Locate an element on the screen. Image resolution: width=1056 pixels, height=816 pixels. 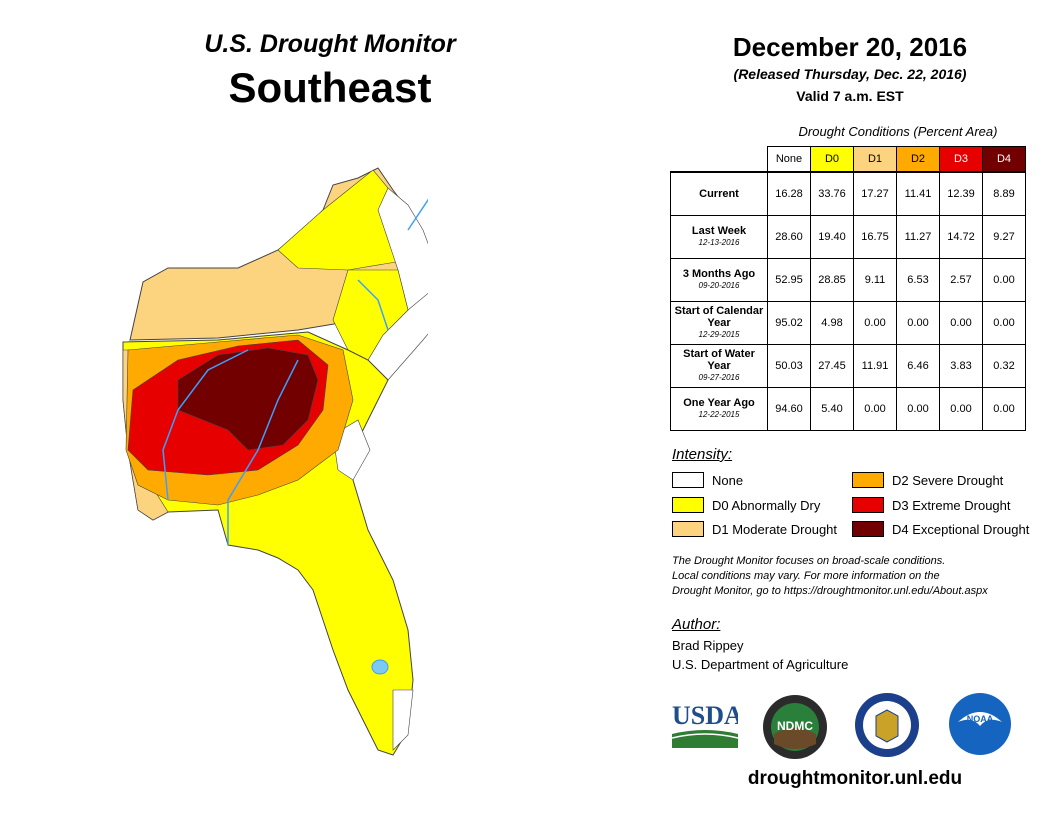
col-header-d3: D3 is located at coordinates (961, 159).